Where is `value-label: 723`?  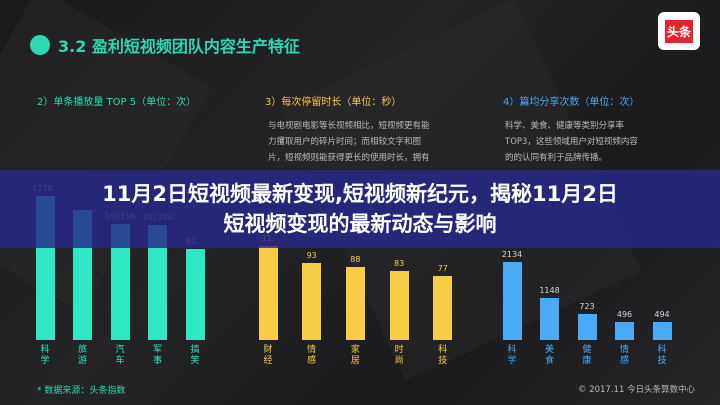
value-label: 723 is located at coordinates (587, 306).